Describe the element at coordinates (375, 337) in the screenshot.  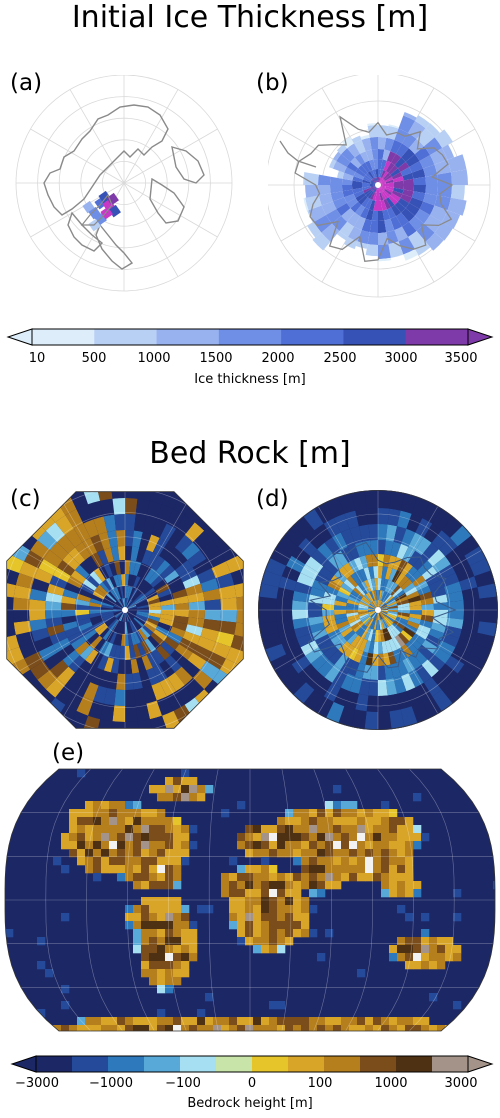
I see `ice-colorbar-swatch` at that location.